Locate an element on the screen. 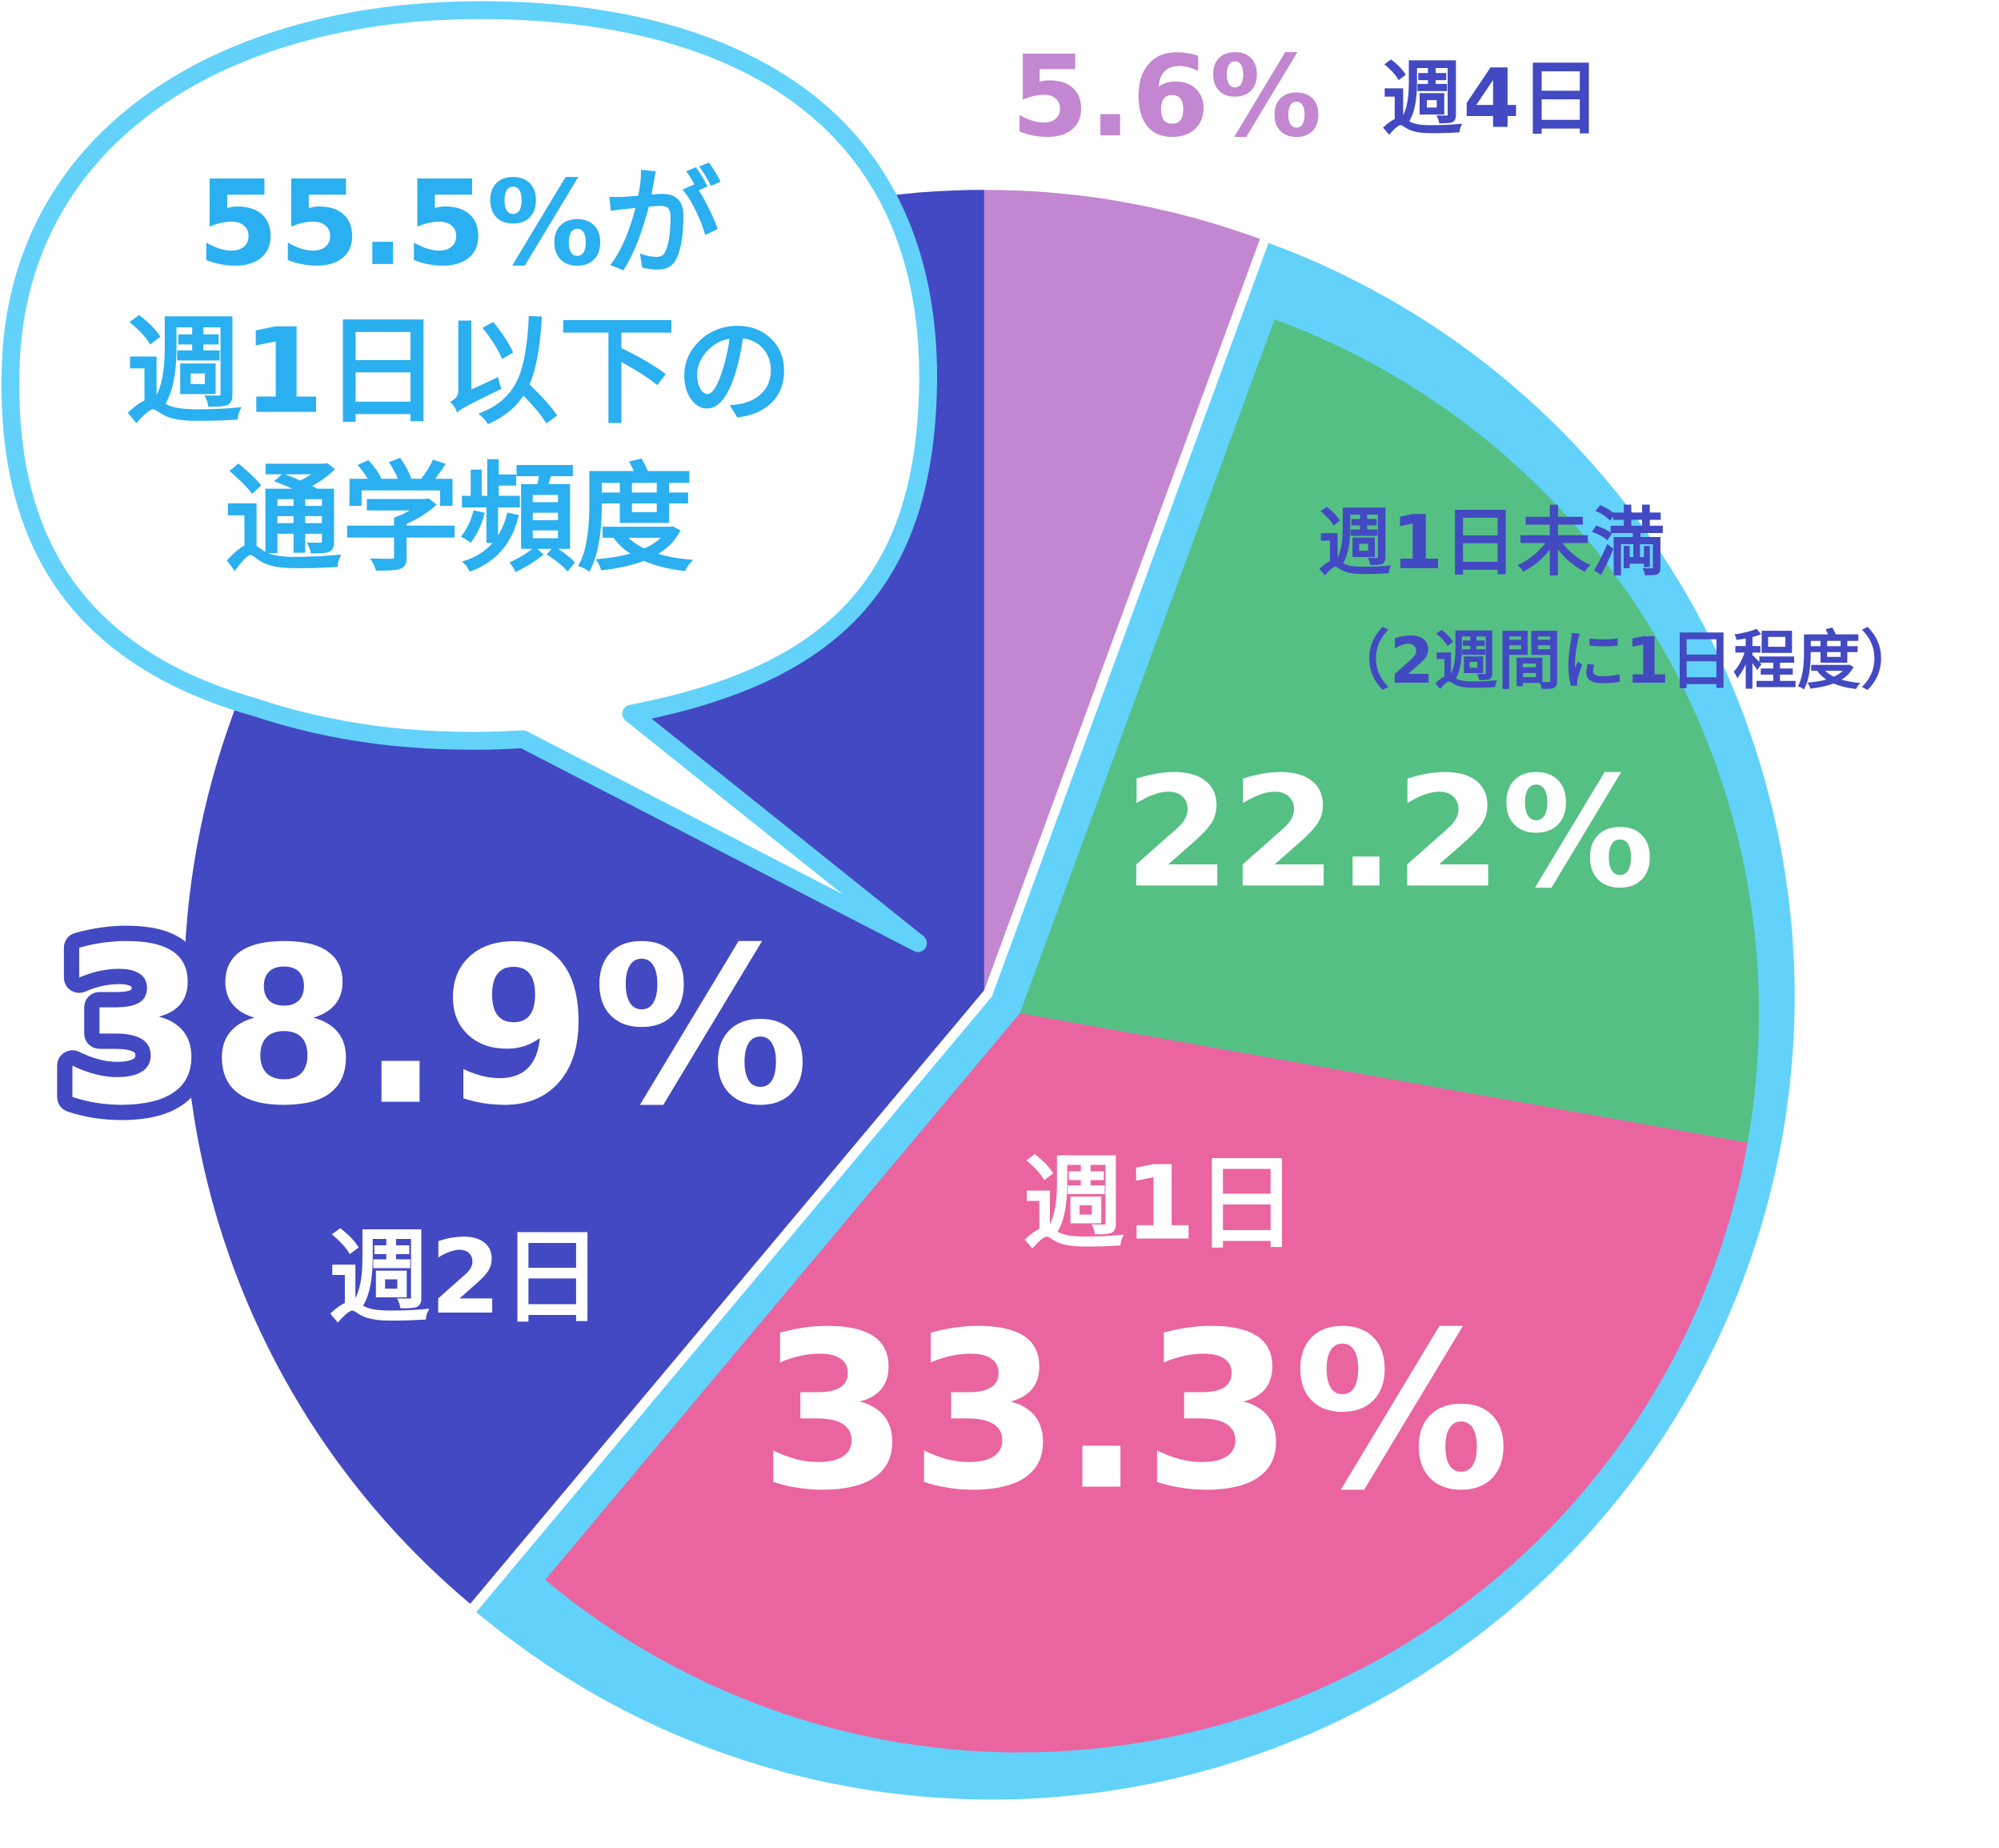 This screenshot has height=1848, width=1999. value-label: 38.9% is located at coordinates (433, 1027).